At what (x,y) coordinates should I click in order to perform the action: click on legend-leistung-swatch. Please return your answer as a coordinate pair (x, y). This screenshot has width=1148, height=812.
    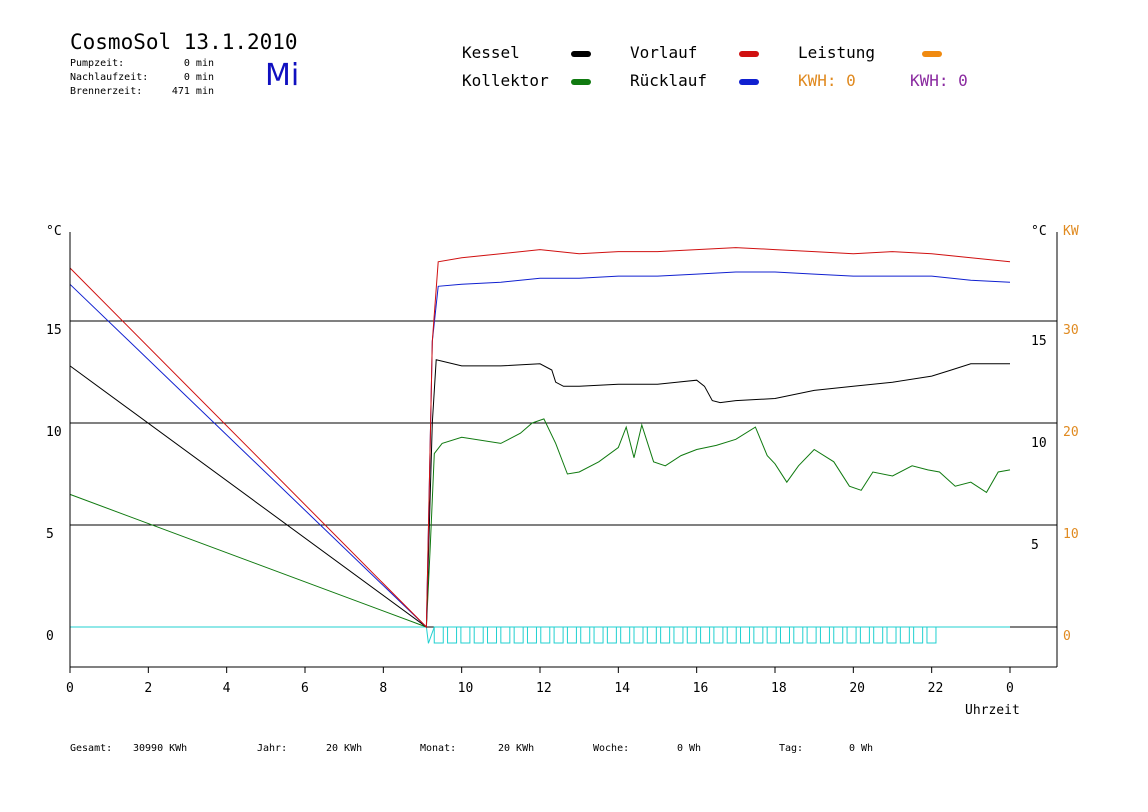
    Looking at the image, I should click on (932, 54).